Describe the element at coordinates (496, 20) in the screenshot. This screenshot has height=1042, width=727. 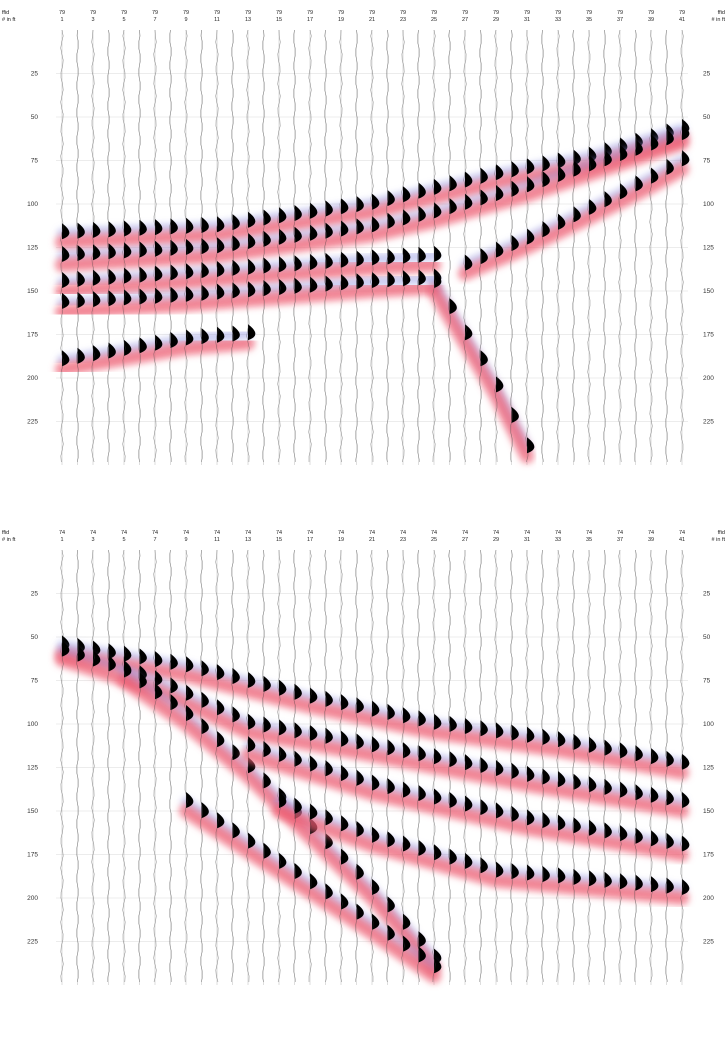
I see `channel-label: 29` at that location.